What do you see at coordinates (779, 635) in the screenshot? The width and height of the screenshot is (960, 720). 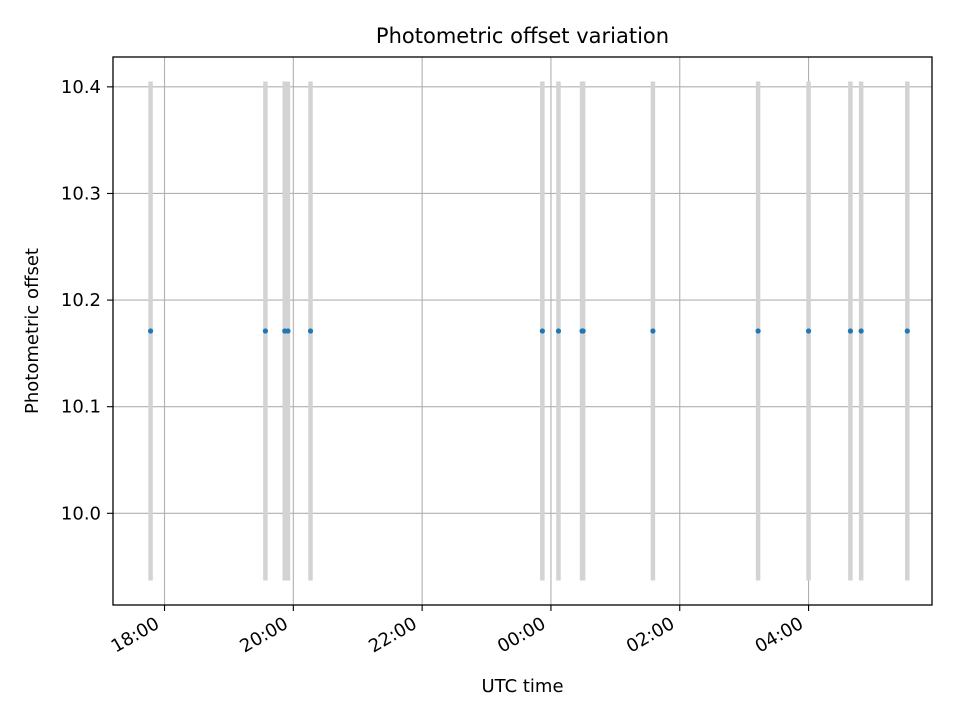 I see `x-tick-label: 04:00` at bounding box center [779, 635].